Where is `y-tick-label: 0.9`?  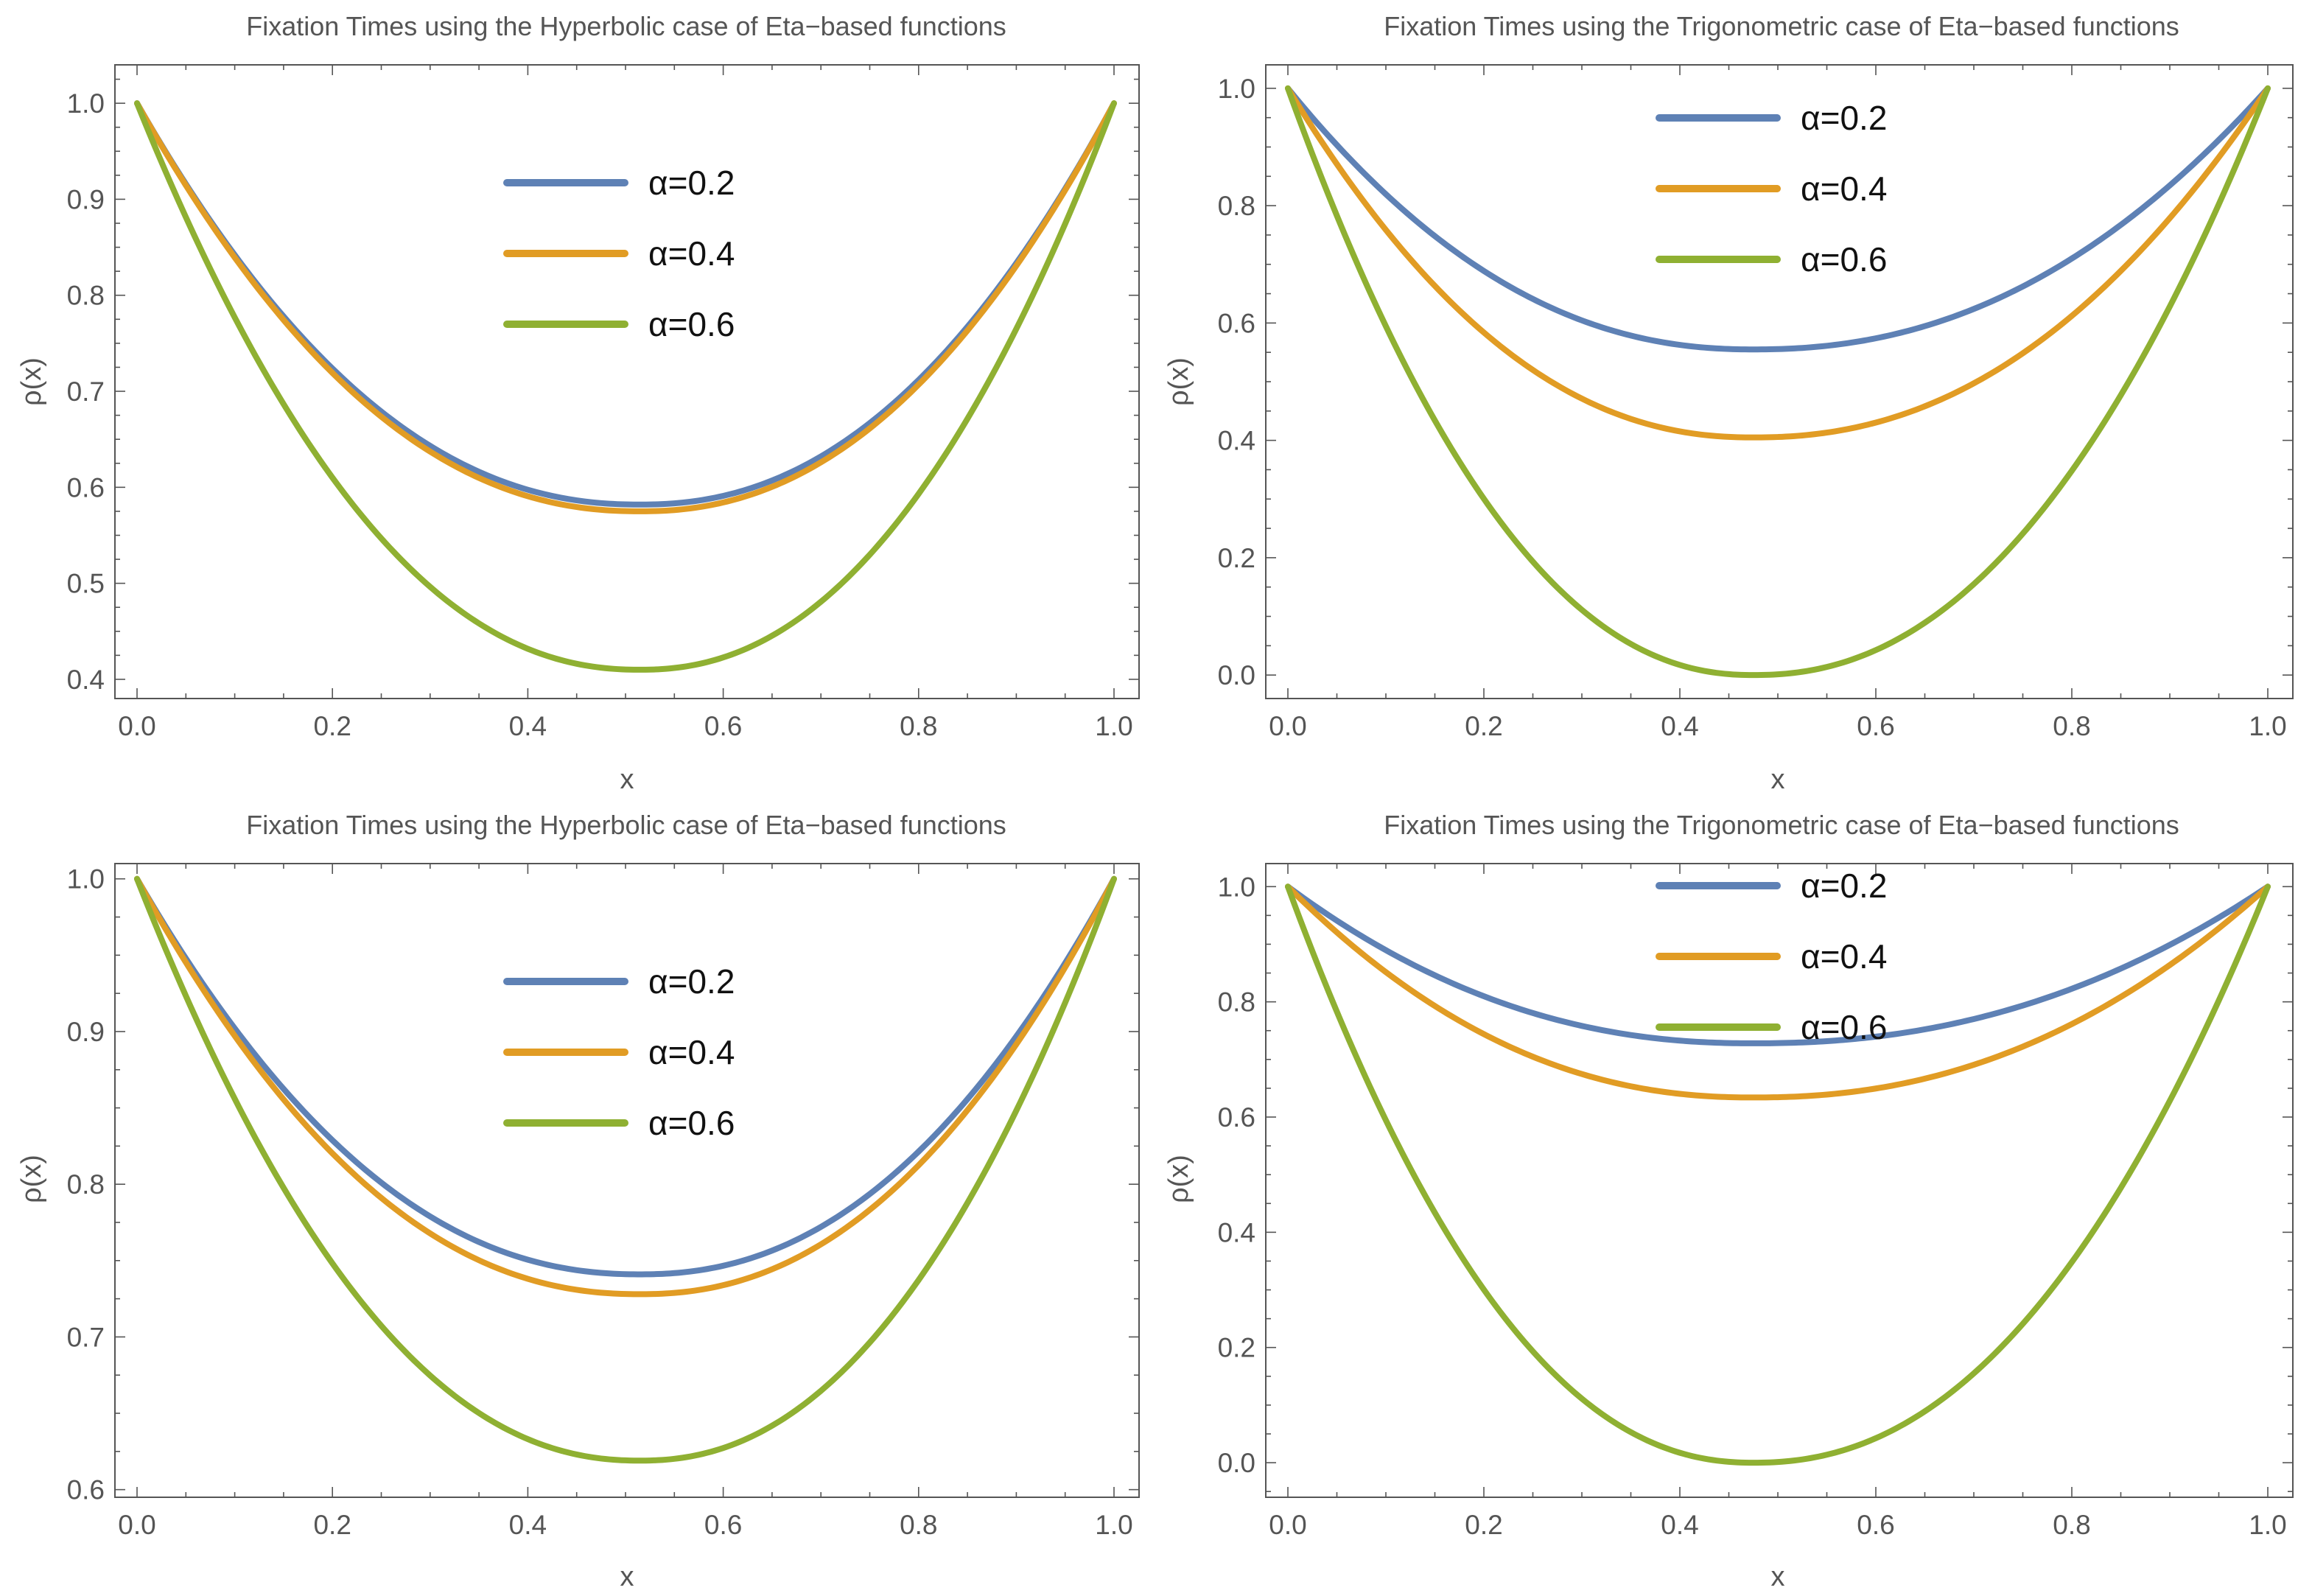
y-tick-label: 0.9 is located at coordinates (86, 199).